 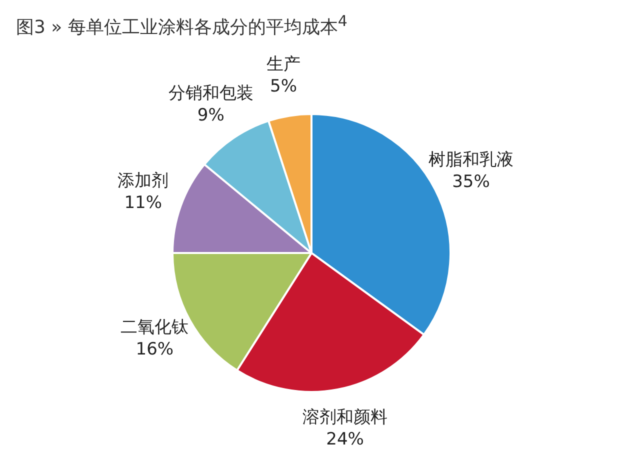 What do you see at coordinates (181, 25) in the screenshot?
I see `chart-title: 图3 » 每单位工业涂料各成分的平均成本$^{4}$` at bounding box center [181, 25].